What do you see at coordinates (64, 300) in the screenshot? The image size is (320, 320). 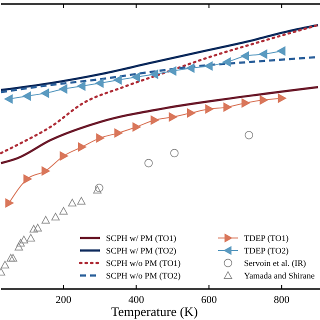 I see `x-tick-label: 200` at bounding box center [64, 300].